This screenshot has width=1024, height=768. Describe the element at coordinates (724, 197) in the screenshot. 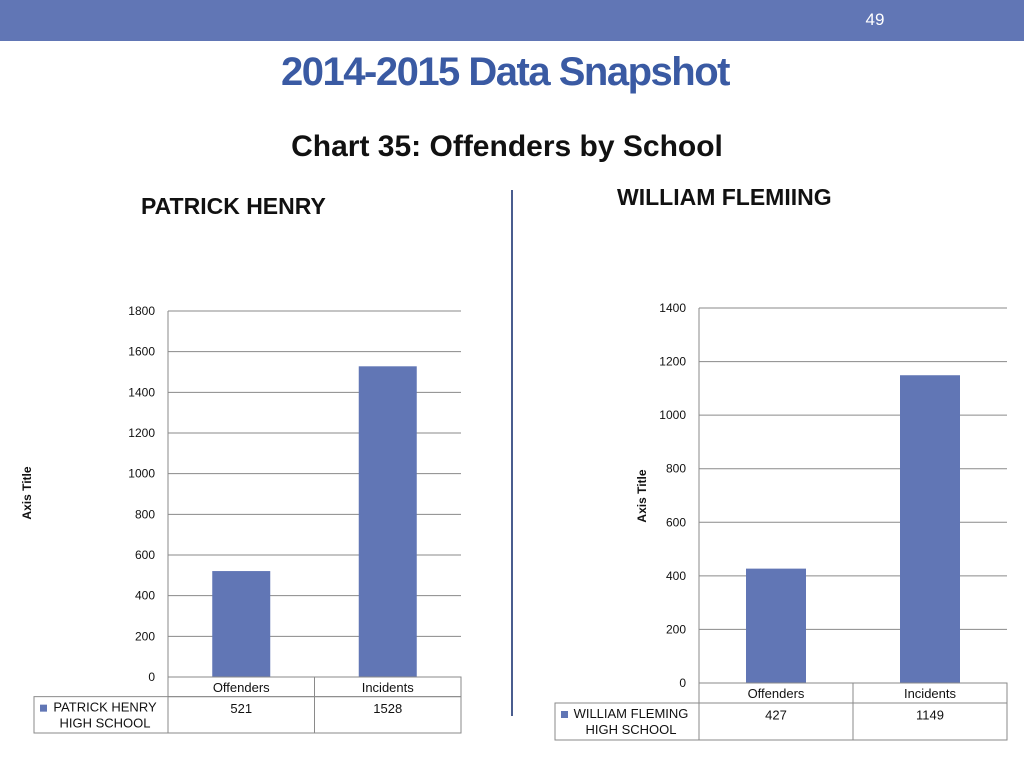

I see `school-label-william-fleming: WILLIAM FLEMIING` at that location.